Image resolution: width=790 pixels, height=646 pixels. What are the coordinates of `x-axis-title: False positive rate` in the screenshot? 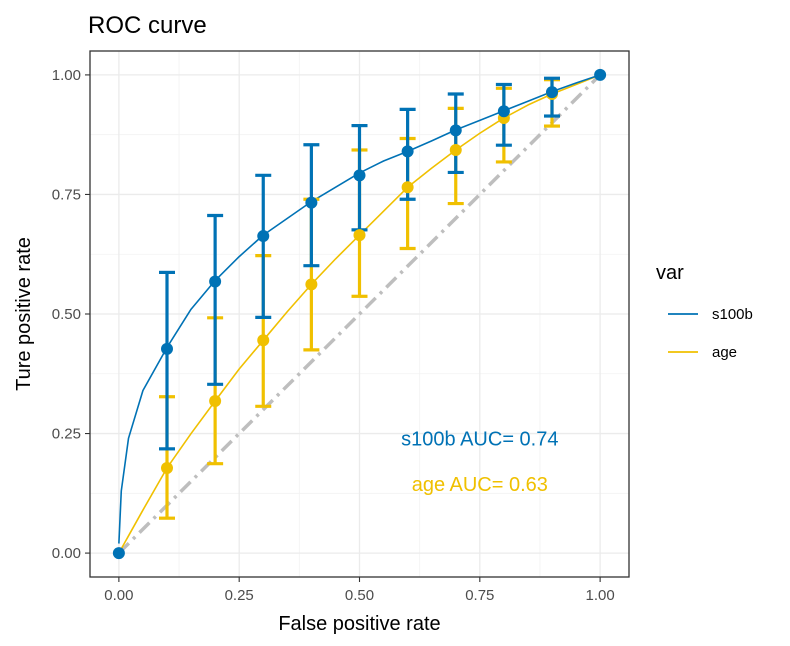 It's located at (359, 624).